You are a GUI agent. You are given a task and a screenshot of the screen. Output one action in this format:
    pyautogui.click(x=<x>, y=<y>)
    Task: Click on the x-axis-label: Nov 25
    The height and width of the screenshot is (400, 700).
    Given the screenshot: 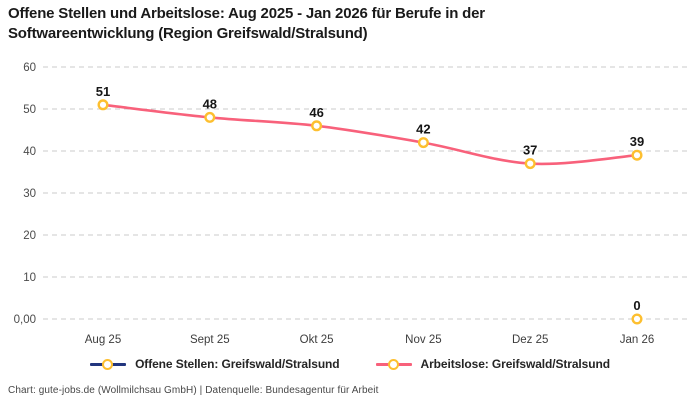 What is the action you would take?
    pyautogui.click(x=423, y=340)
    